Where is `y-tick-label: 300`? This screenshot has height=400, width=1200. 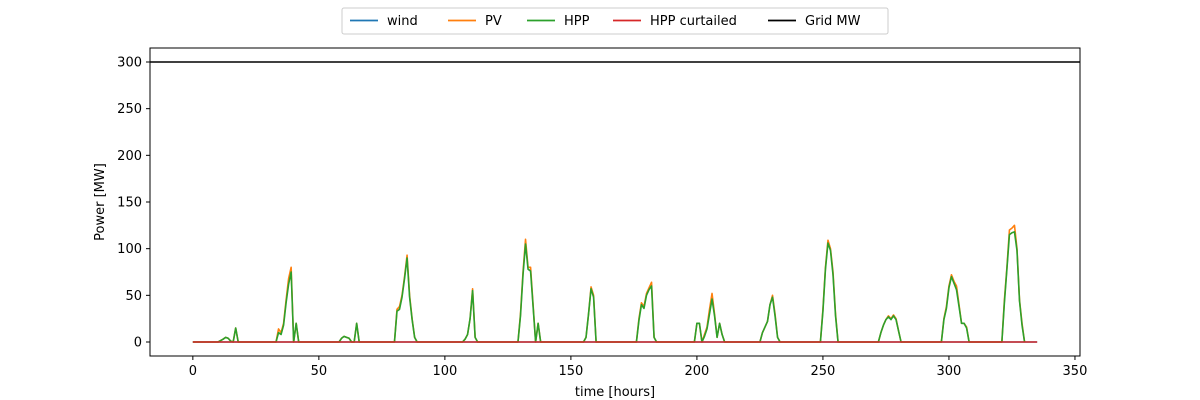 y-tick-label: 300 is located at coordinates (129, 63).